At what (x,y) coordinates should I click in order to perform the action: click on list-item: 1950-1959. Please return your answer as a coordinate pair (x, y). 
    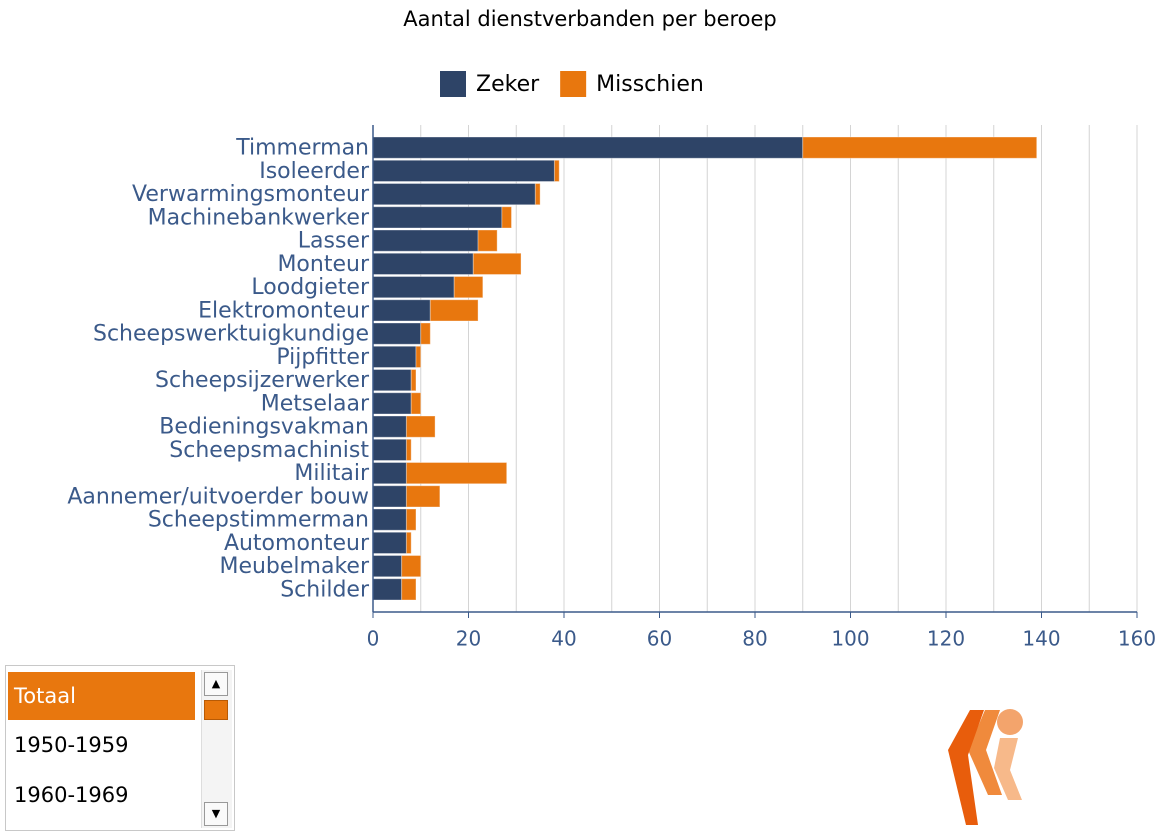
    Looking at the image, I should click on (71, 745).